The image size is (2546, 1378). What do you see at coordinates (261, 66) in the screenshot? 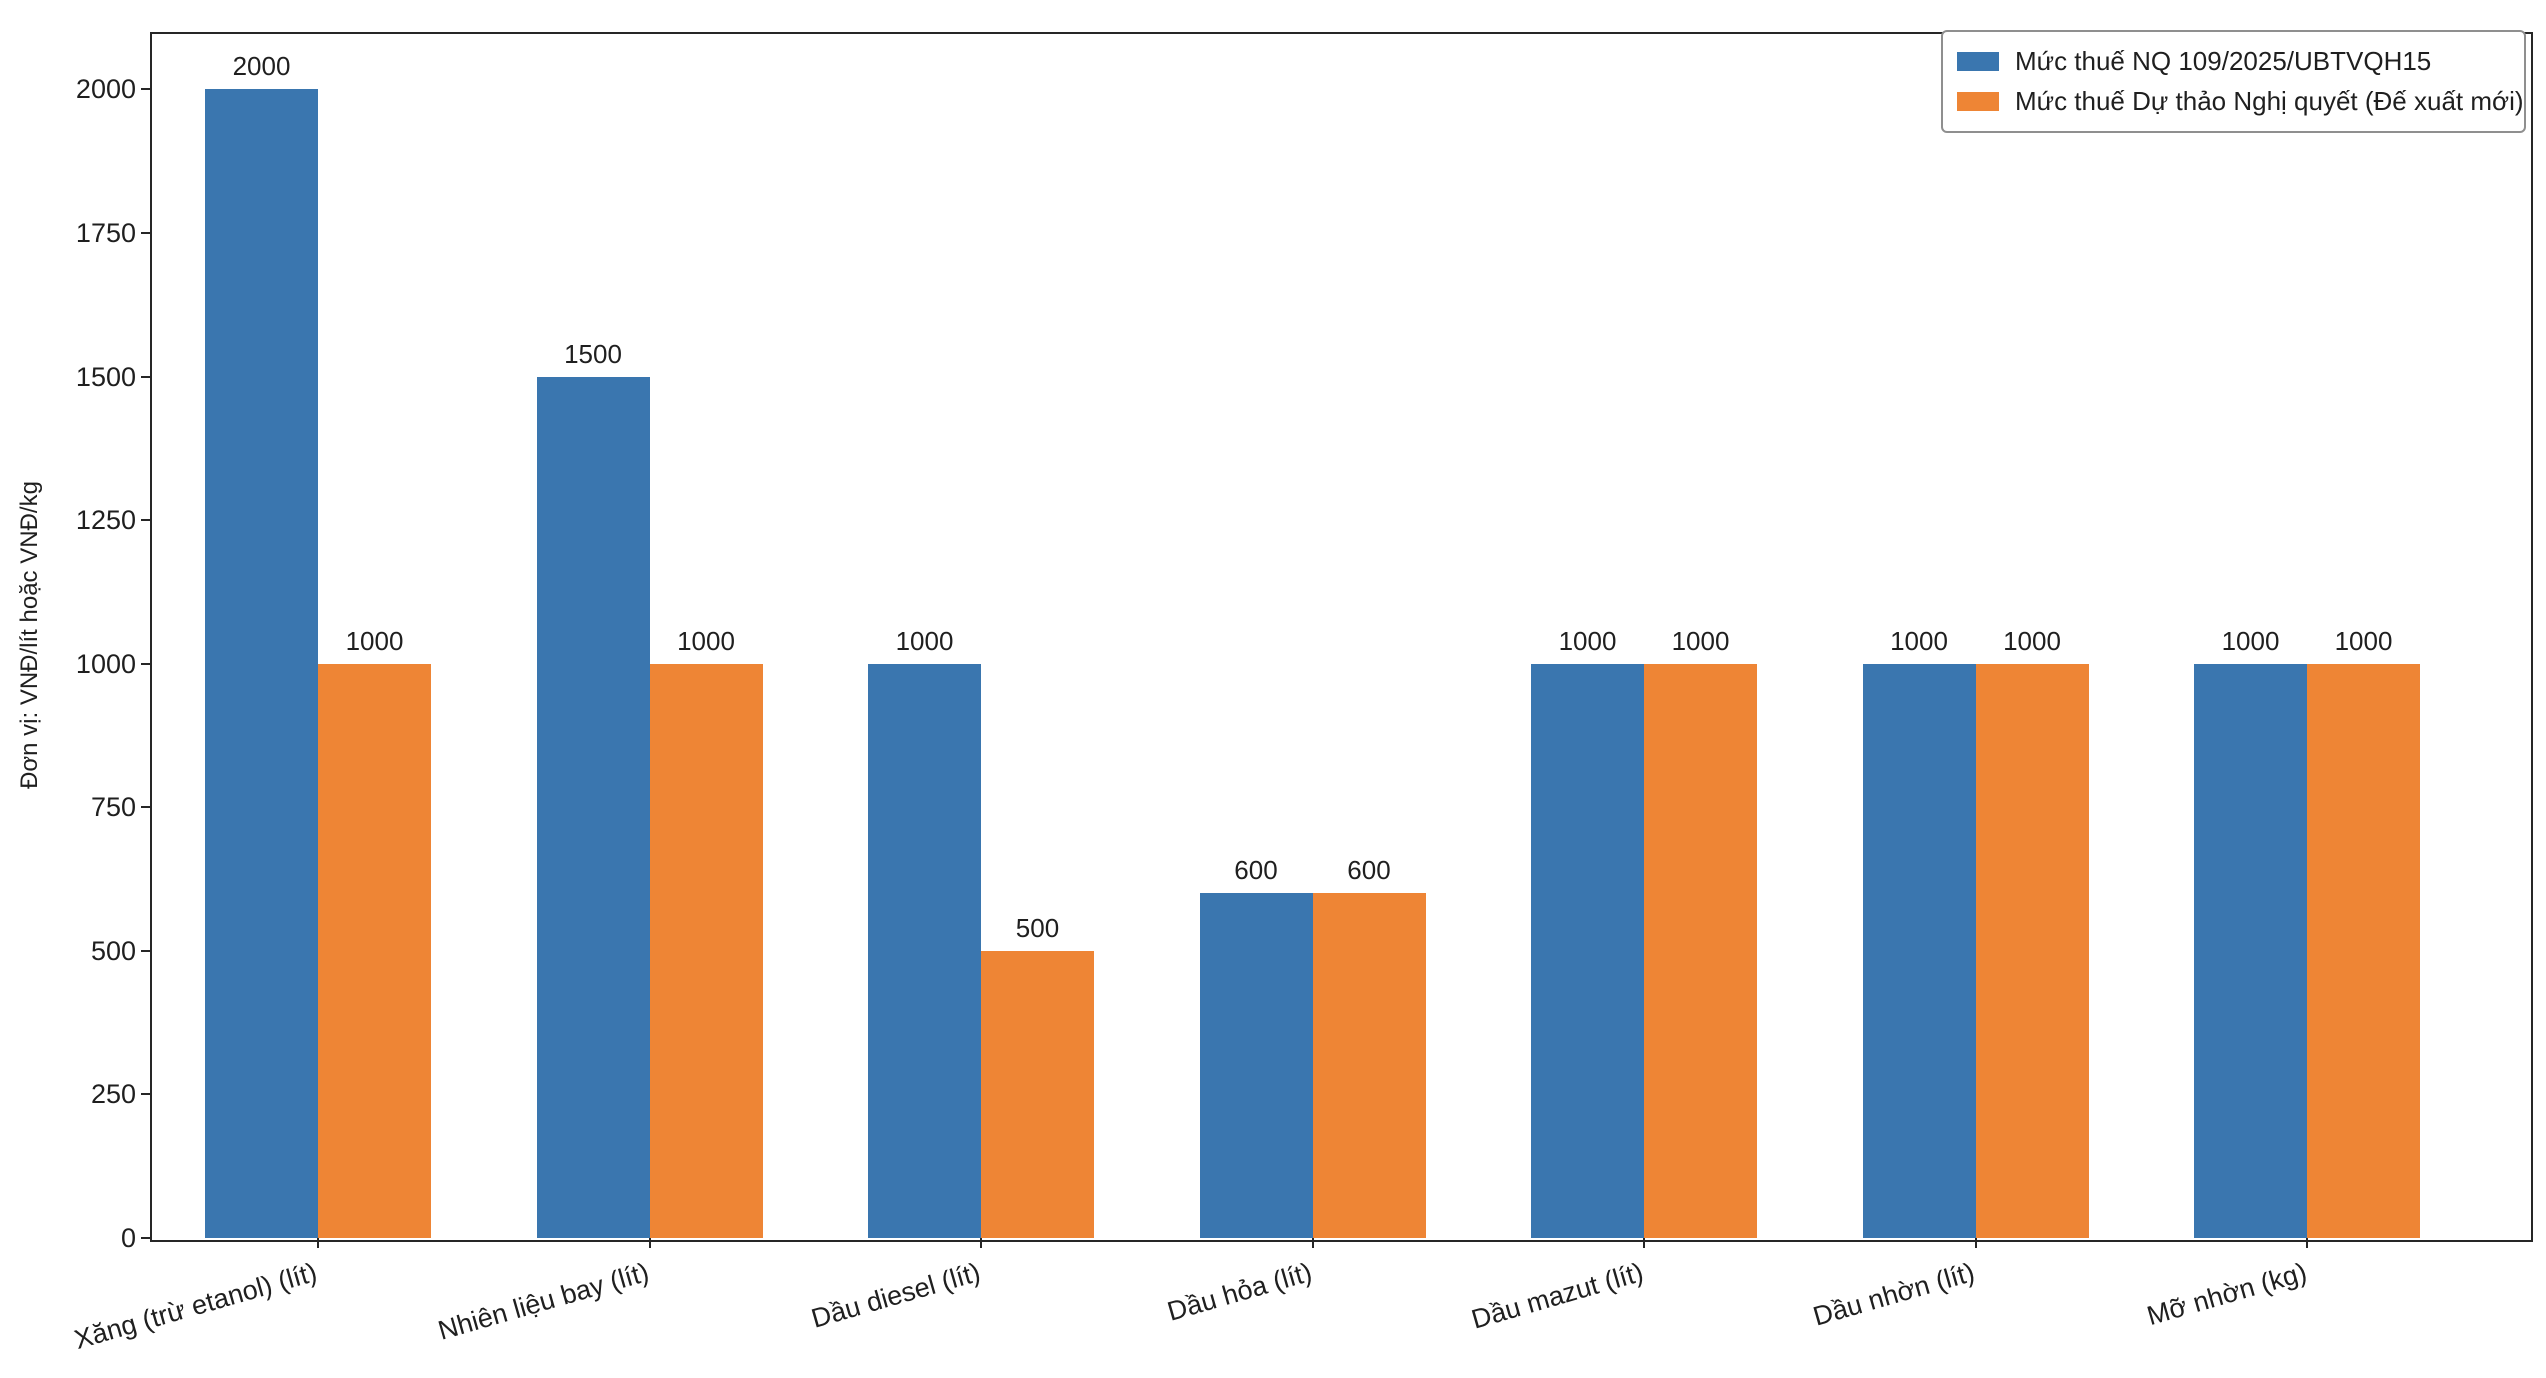
I see `bar-value-label: 2000` at bounding box center [261, 66].